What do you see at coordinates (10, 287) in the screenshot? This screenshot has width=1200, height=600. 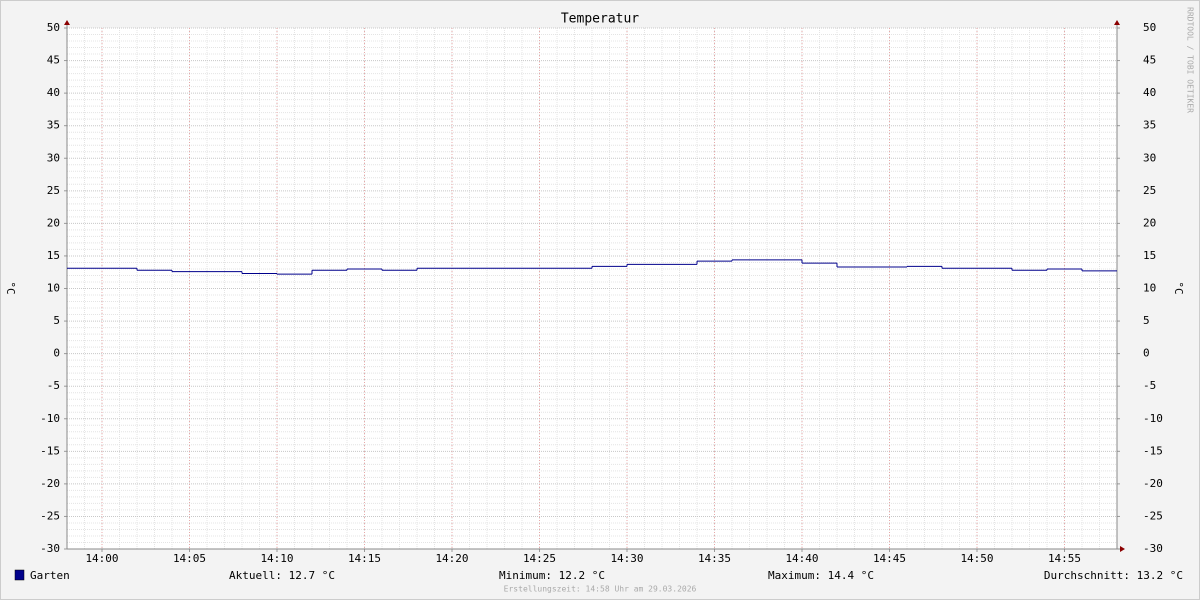 I see `y-axis-label: °C` at bounding box center [10, 287].